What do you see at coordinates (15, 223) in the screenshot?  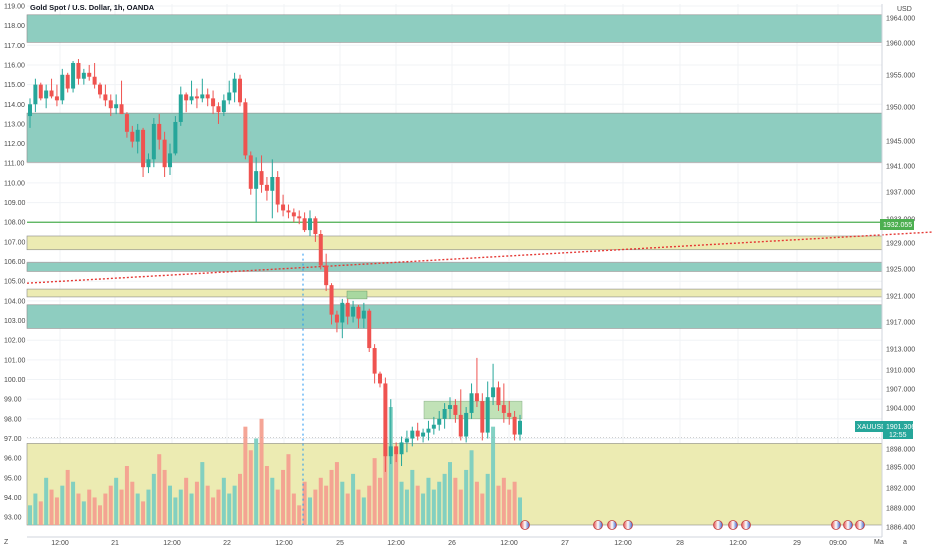 I see `left-axis-tick: 108.00` at bounding box center [15, 223].